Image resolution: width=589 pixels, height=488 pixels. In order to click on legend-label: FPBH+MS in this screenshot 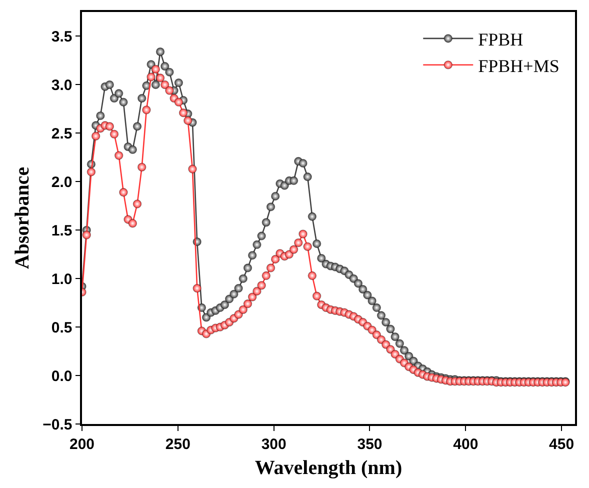, I will do `click(519, 66)`.